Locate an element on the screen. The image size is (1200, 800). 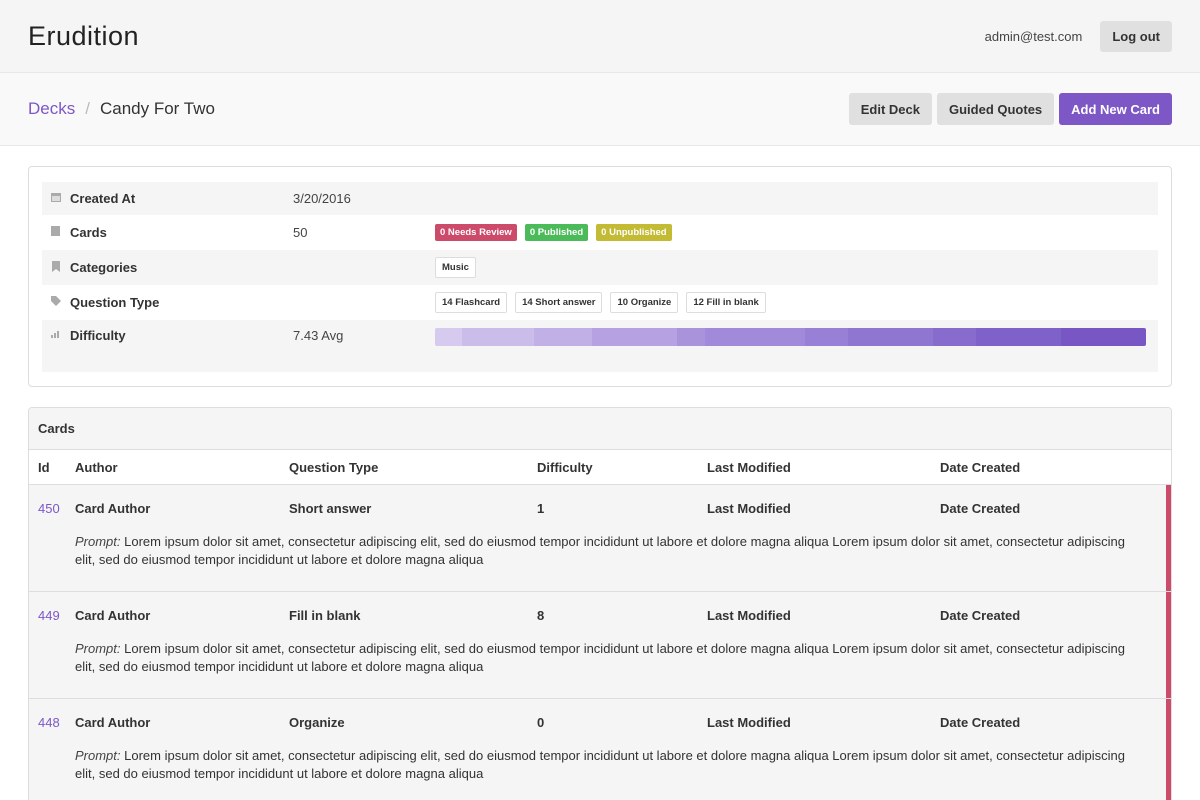
status-badges: 0 Needs Review 0 Published 0 Unpublished is located at coordinates (553, 232).